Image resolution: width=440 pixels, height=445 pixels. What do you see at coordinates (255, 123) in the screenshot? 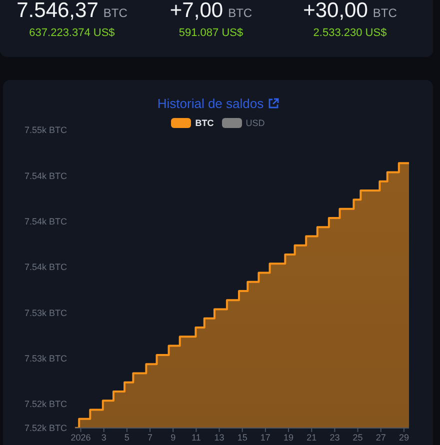
I see `legend-label: USD` at bounding box center [255, 123].